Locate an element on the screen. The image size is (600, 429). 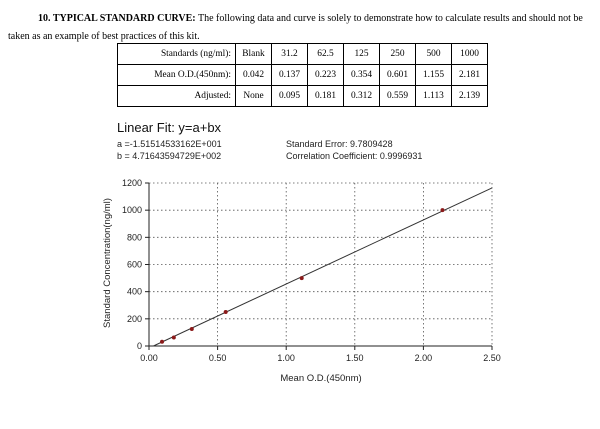
fit-coefficient-b: b = 4.71643594729E+002 is located at coordinates (169, 156).